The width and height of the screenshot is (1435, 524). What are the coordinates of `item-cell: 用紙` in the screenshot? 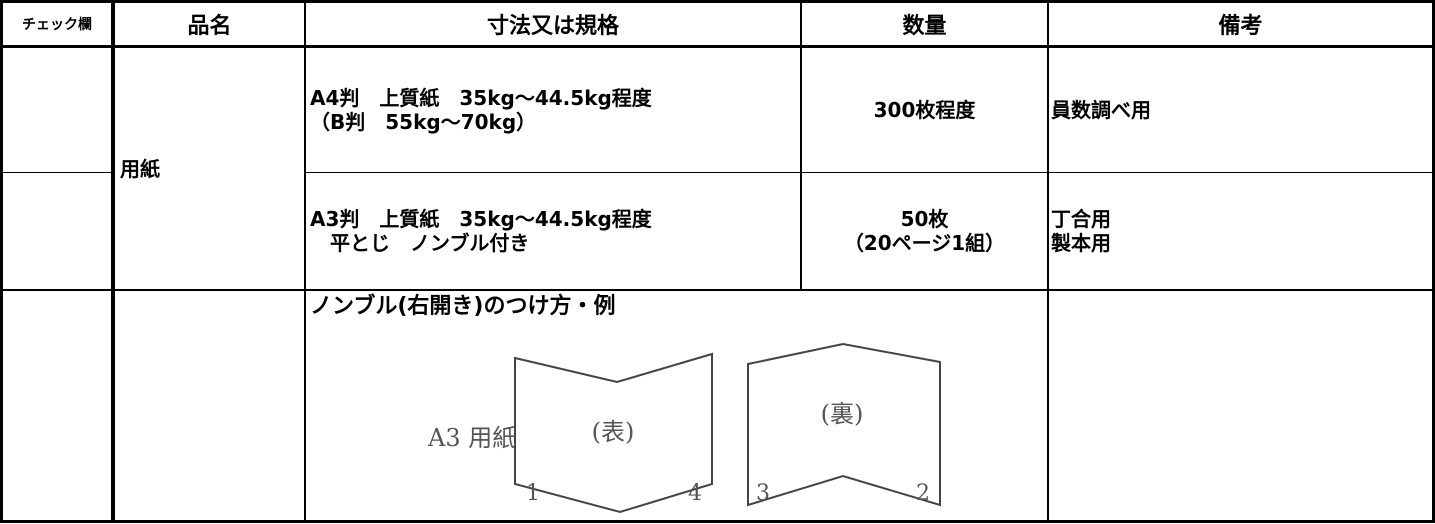 It's located at (140, 168).